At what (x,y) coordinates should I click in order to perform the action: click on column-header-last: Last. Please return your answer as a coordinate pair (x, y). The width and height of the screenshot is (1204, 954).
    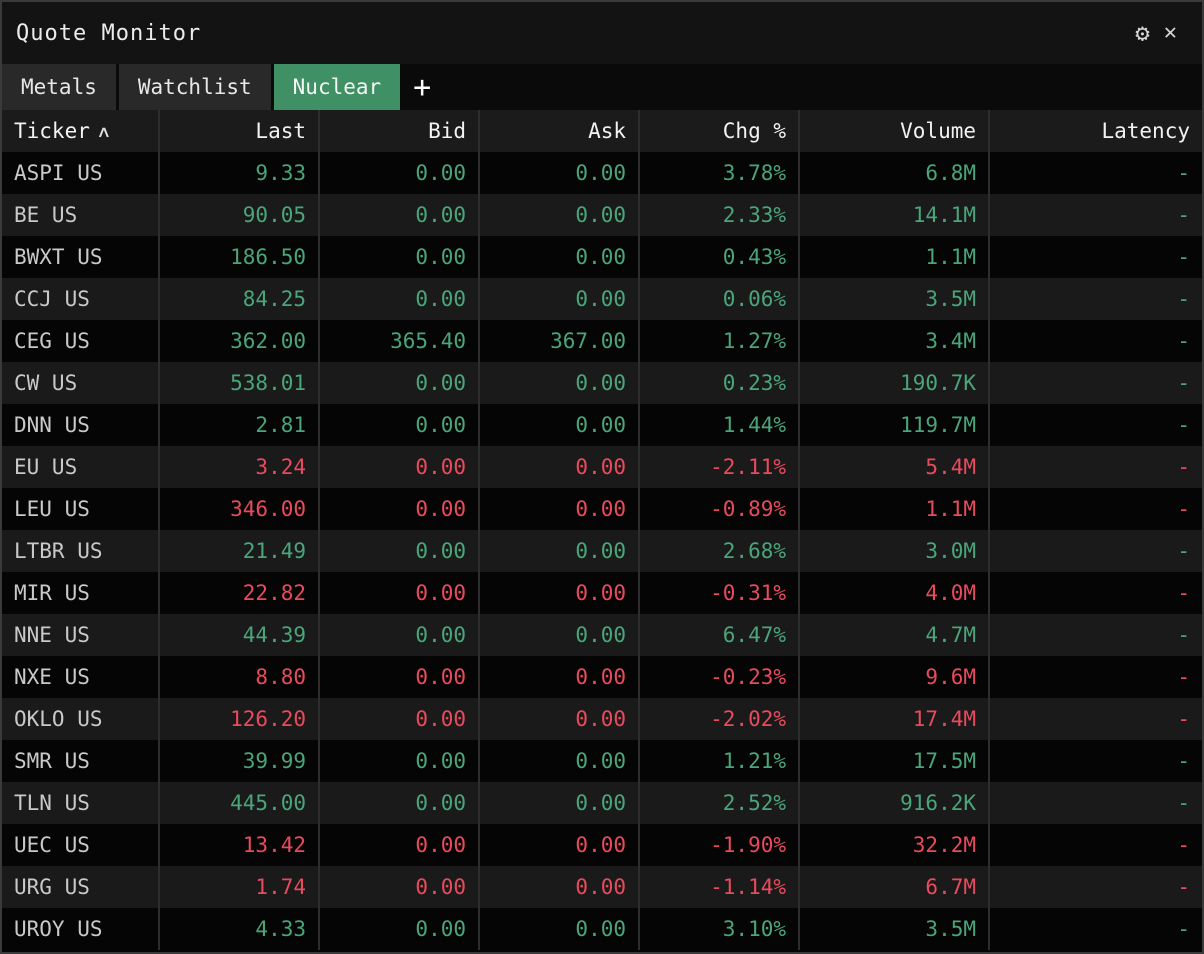
    Looking at the image, I should click on (240, 131).